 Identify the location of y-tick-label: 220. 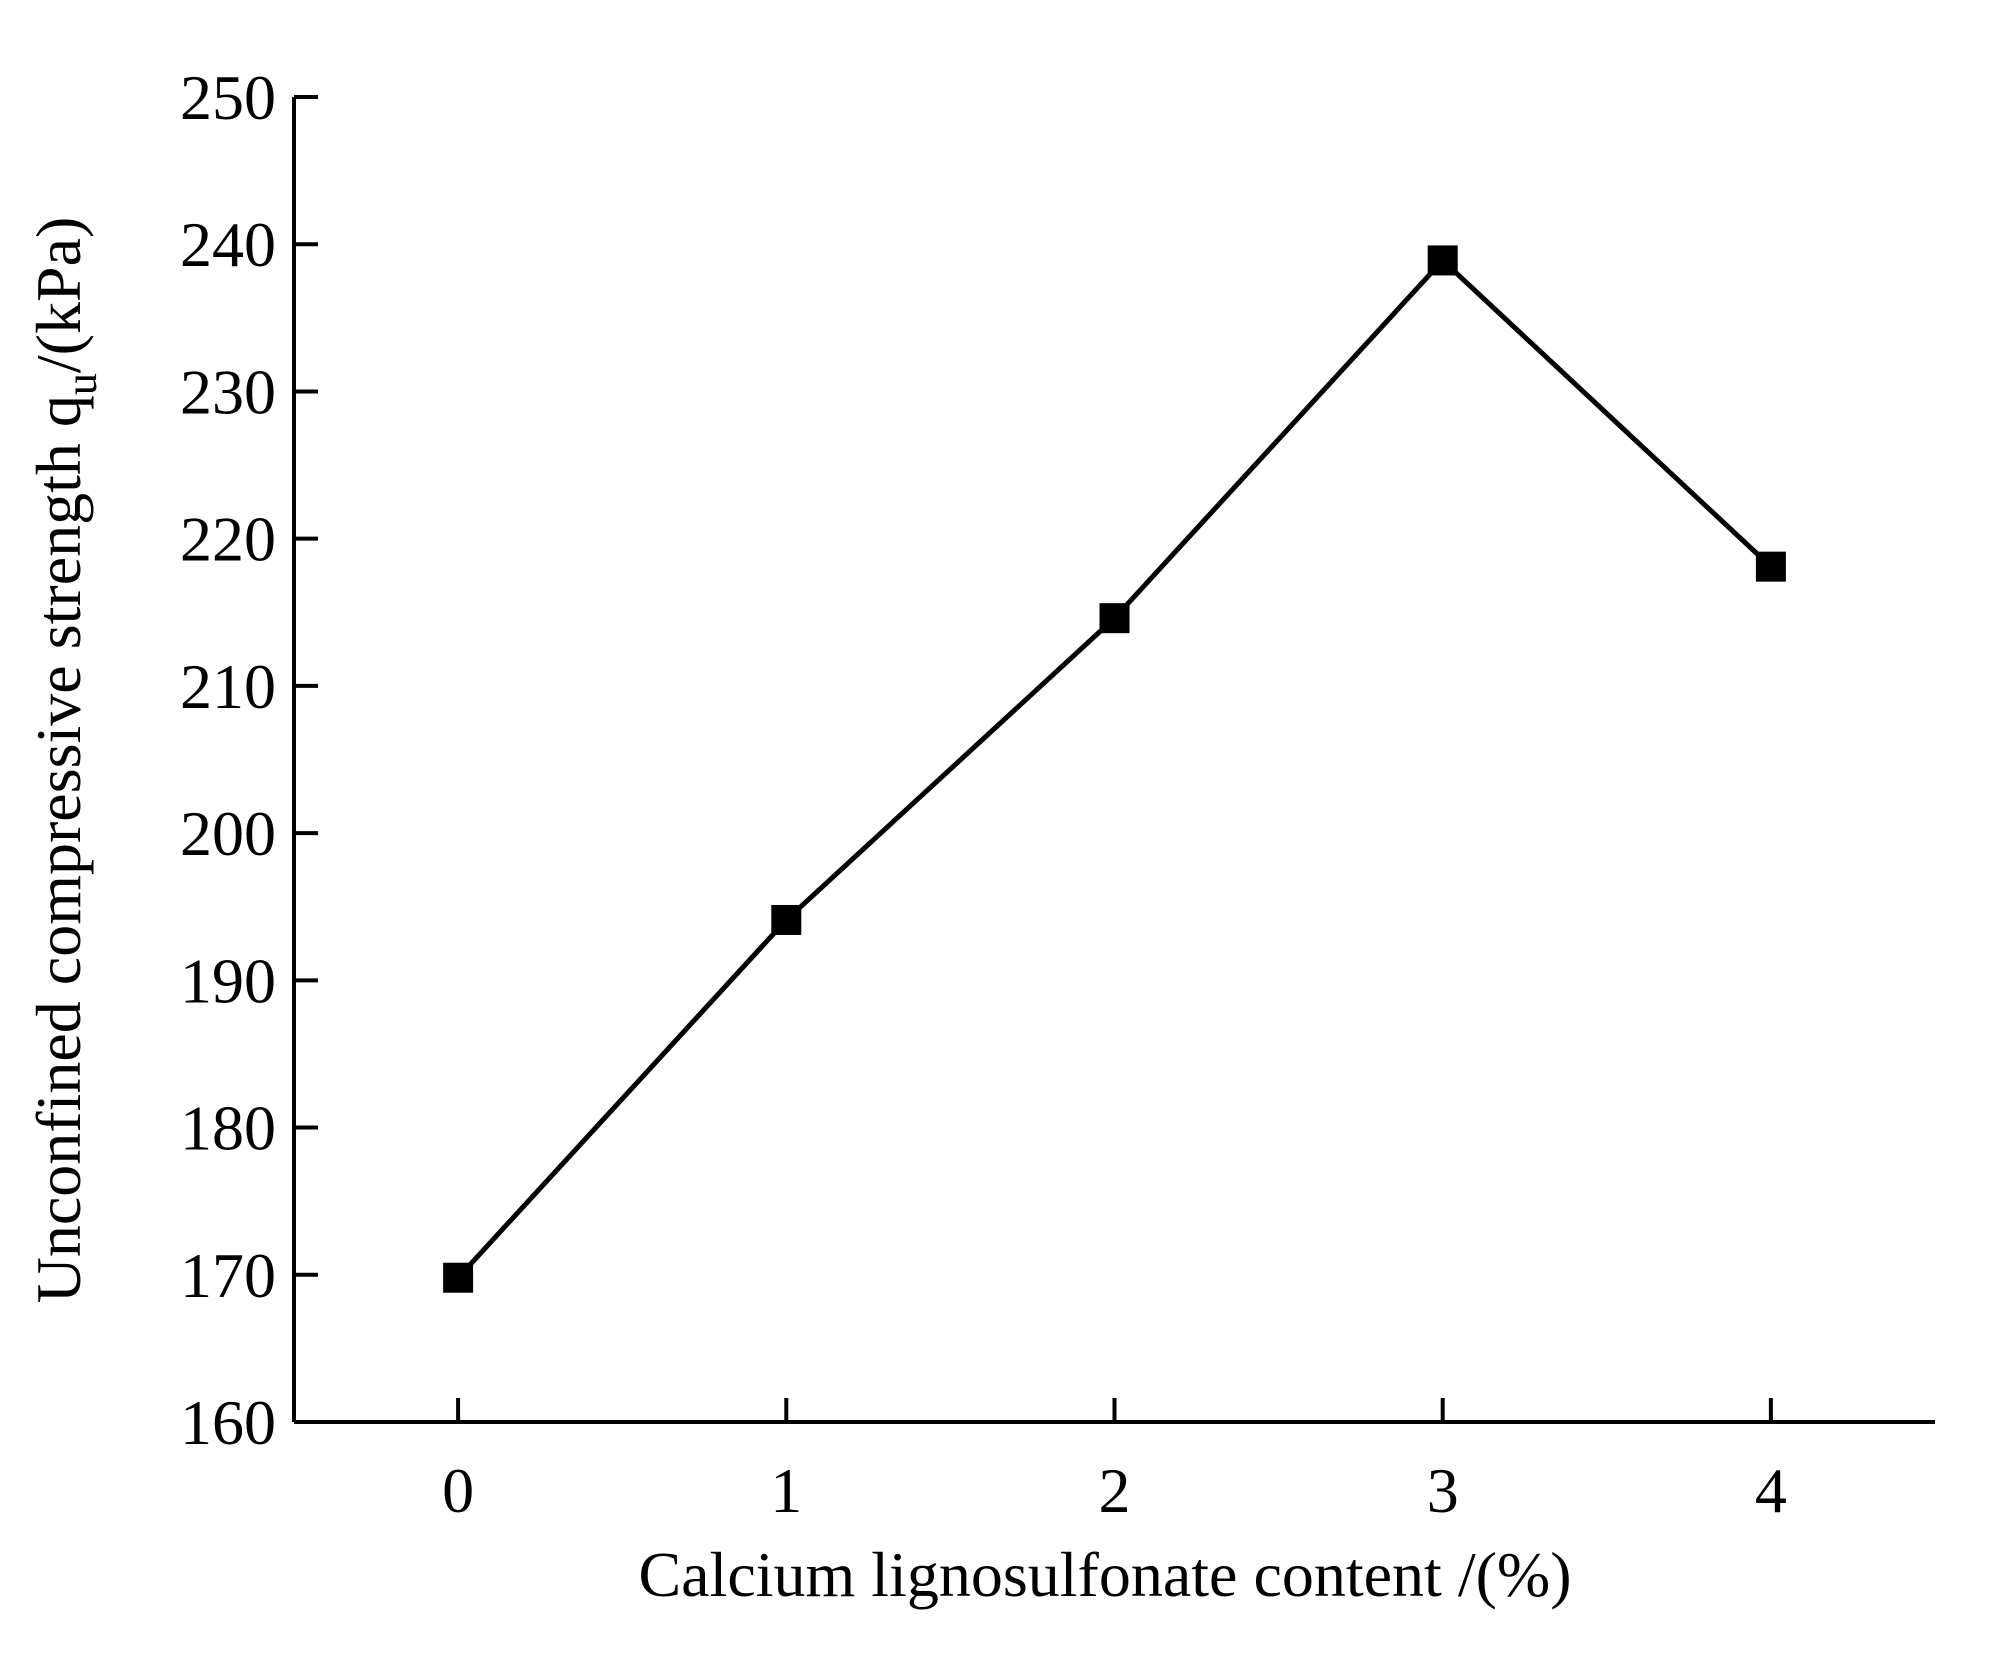
(228, 539).